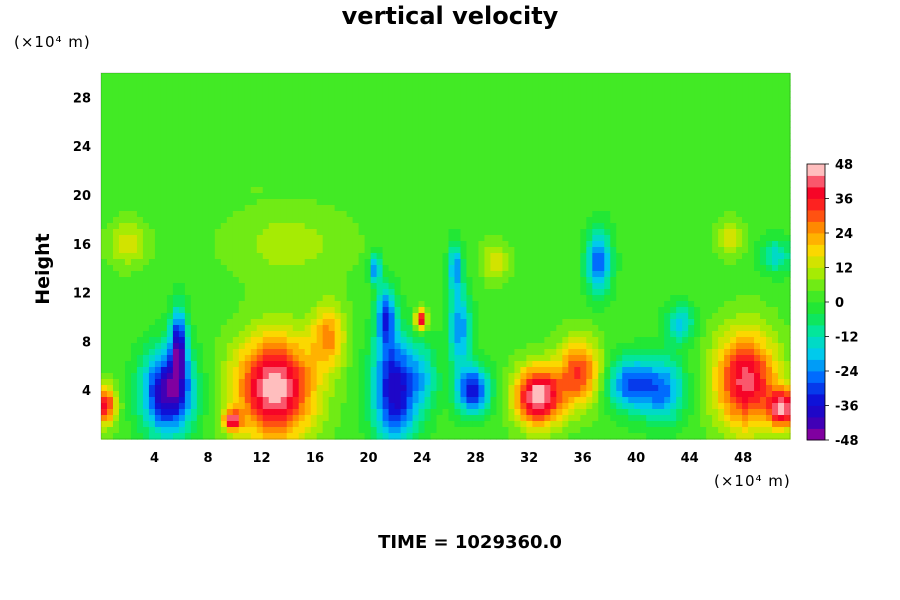  What do you see at coordinates (450, 16) in the screenshot?
I see `chart-title: vertical velocity` at bounding box center [450, 16].